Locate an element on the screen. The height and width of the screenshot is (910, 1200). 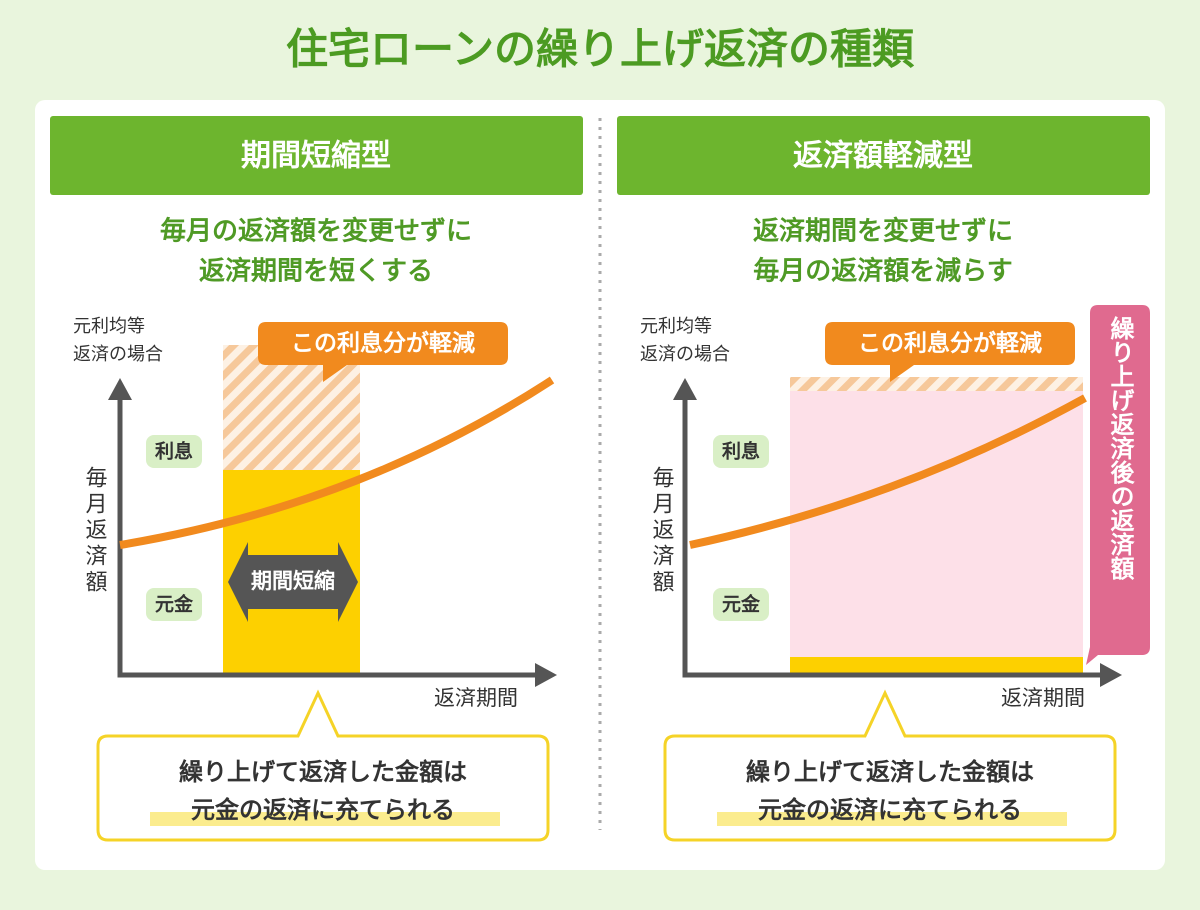
description: 返済期間を短くする is located at coordinates (316, 271).